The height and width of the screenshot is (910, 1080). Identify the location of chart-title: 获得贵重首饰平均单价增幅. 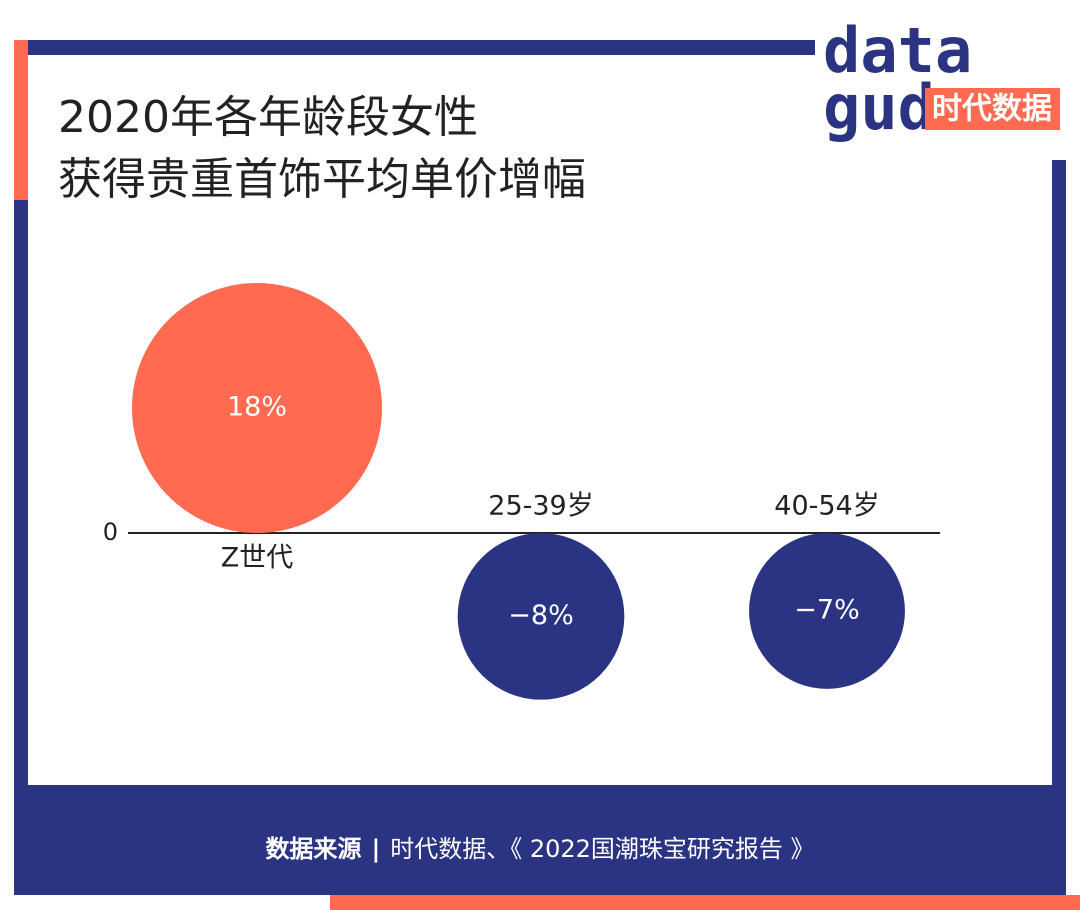
(322, 179).